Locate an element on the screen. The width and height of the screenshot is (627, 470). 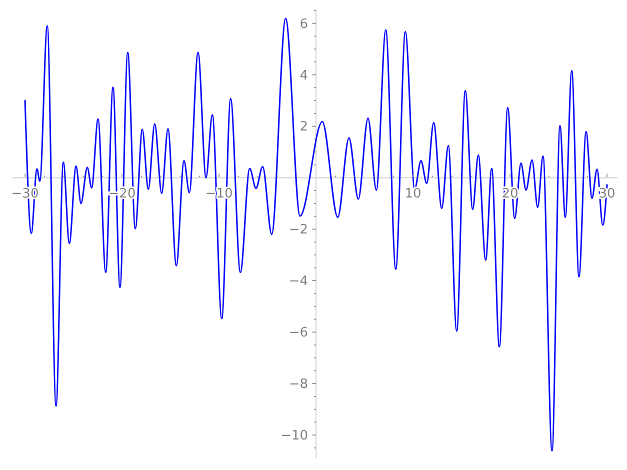
y-tick-label: −10 is located at coordinates (294, 436).